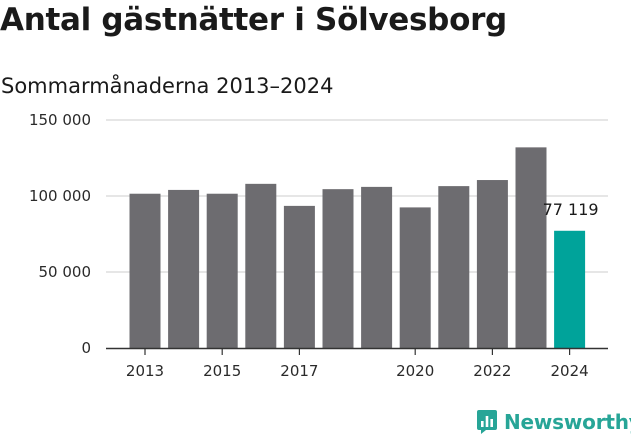  What do you see at coordinates (184, 268) in the screenshot?
I see `bar-2014` at bounding box center [184, 268].